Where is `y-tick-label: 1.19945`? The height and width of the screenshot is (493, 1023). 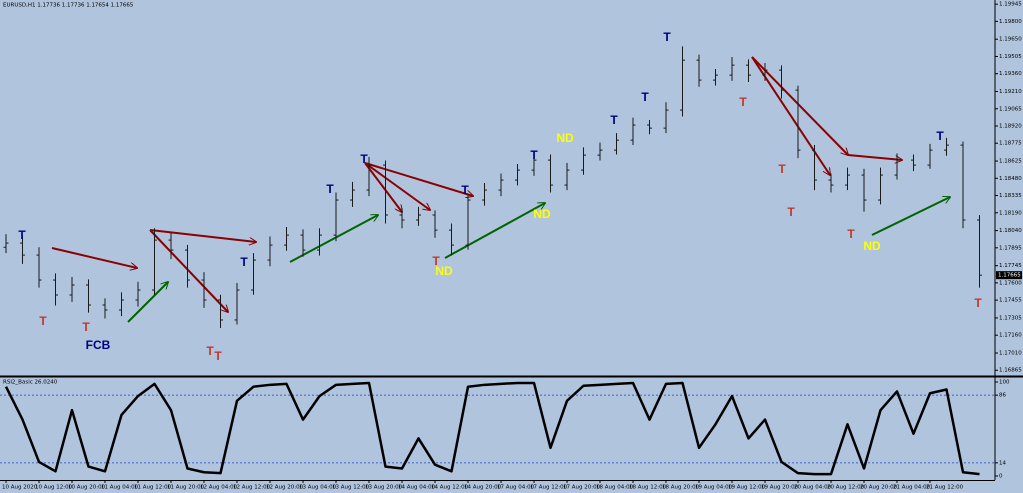 y-tick-label: 1.19945 is located at coordinates (1010, 5).